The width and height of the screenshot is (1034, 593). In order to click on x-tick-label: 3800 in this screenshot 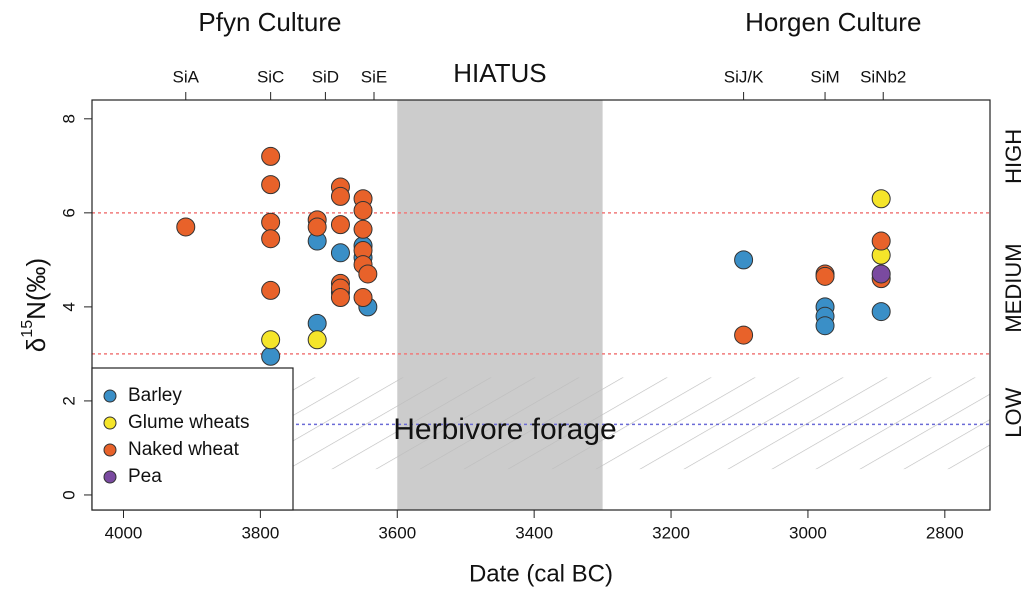, I will do `click(260, 532)`.